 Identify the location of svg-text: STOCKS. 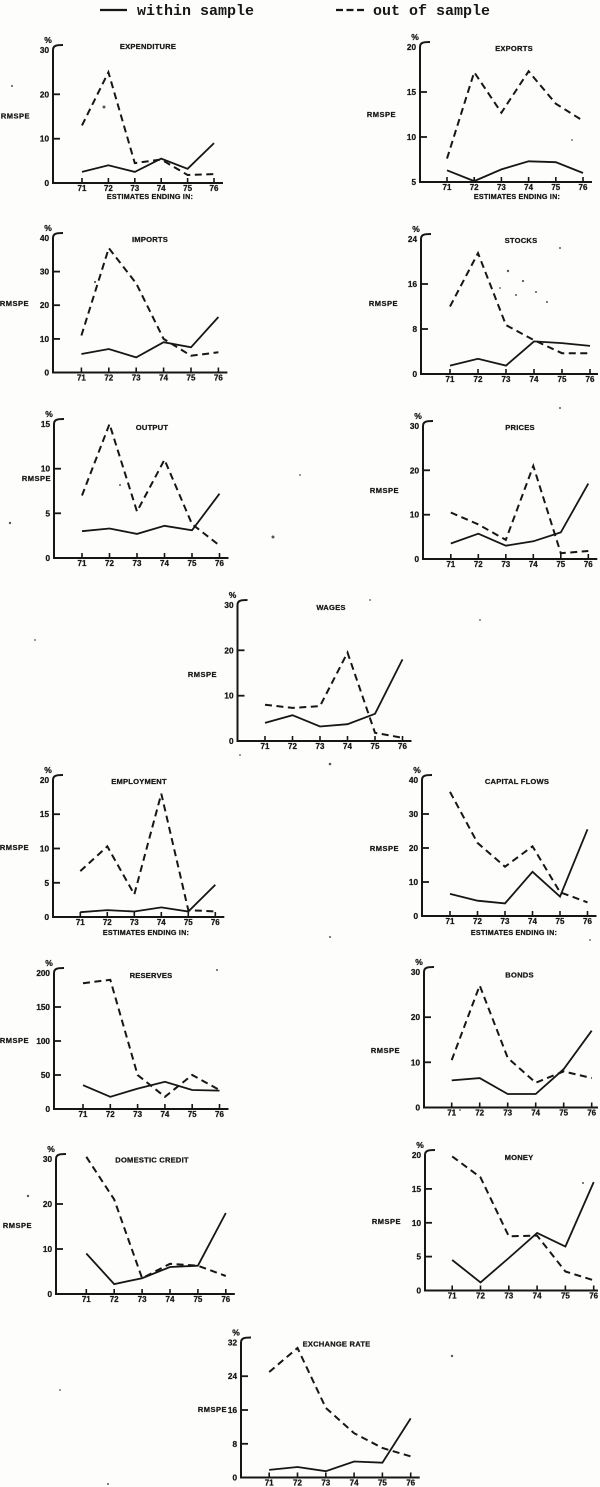
(521, 240).